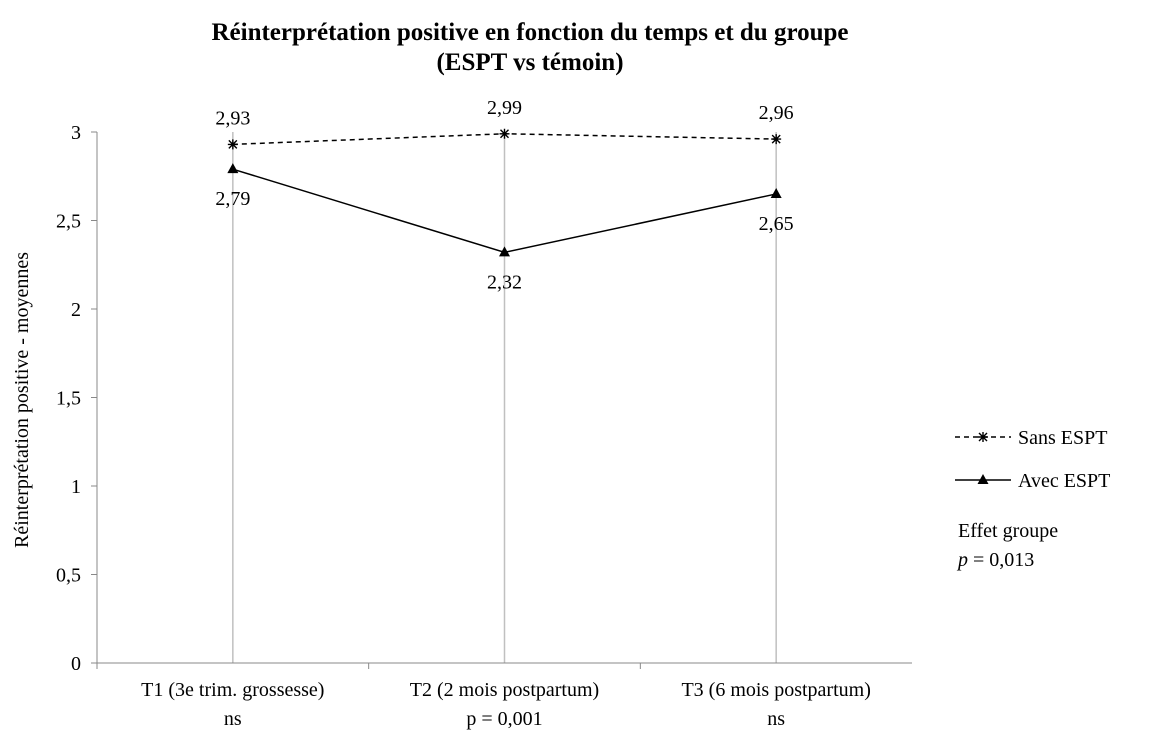 The height and width of the screenshot is (745, 1160). Describe the element at coordinates (68, 399) in the screenshot. I see `y-tick-label: 1,5` at that location.